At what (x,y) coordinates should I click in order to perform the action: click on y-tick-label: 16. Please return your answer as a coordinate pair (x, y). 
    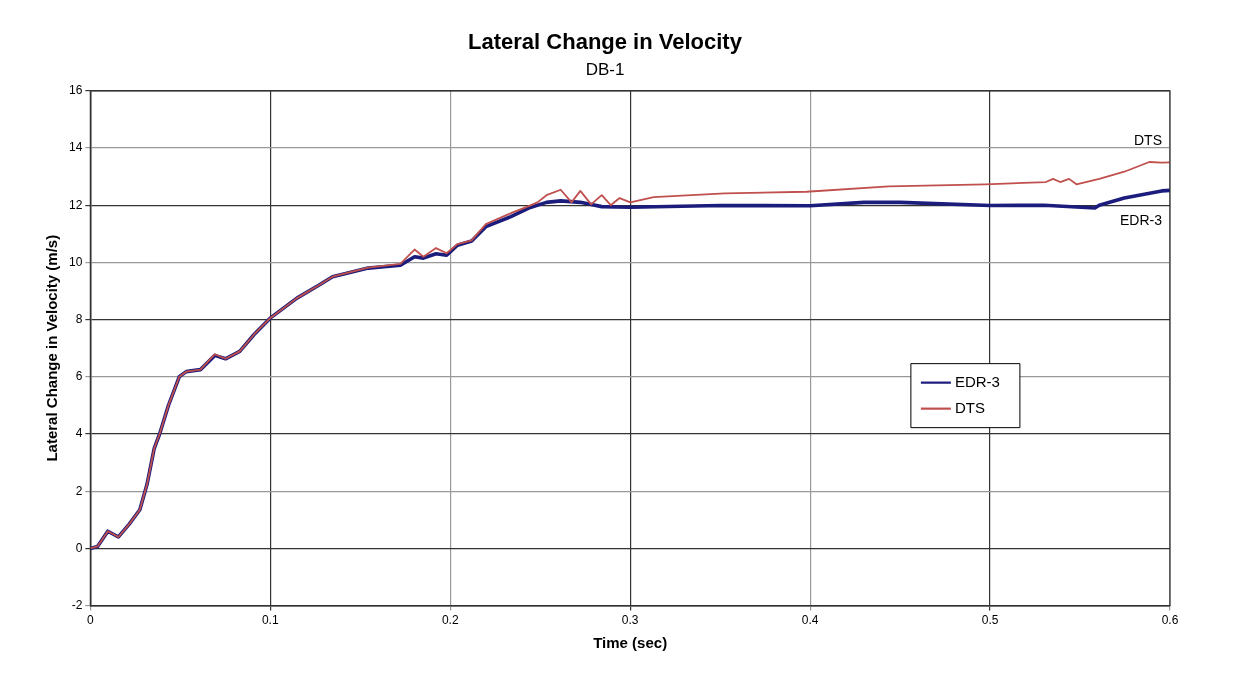
    Looking at the image, I should click on (75, 90).